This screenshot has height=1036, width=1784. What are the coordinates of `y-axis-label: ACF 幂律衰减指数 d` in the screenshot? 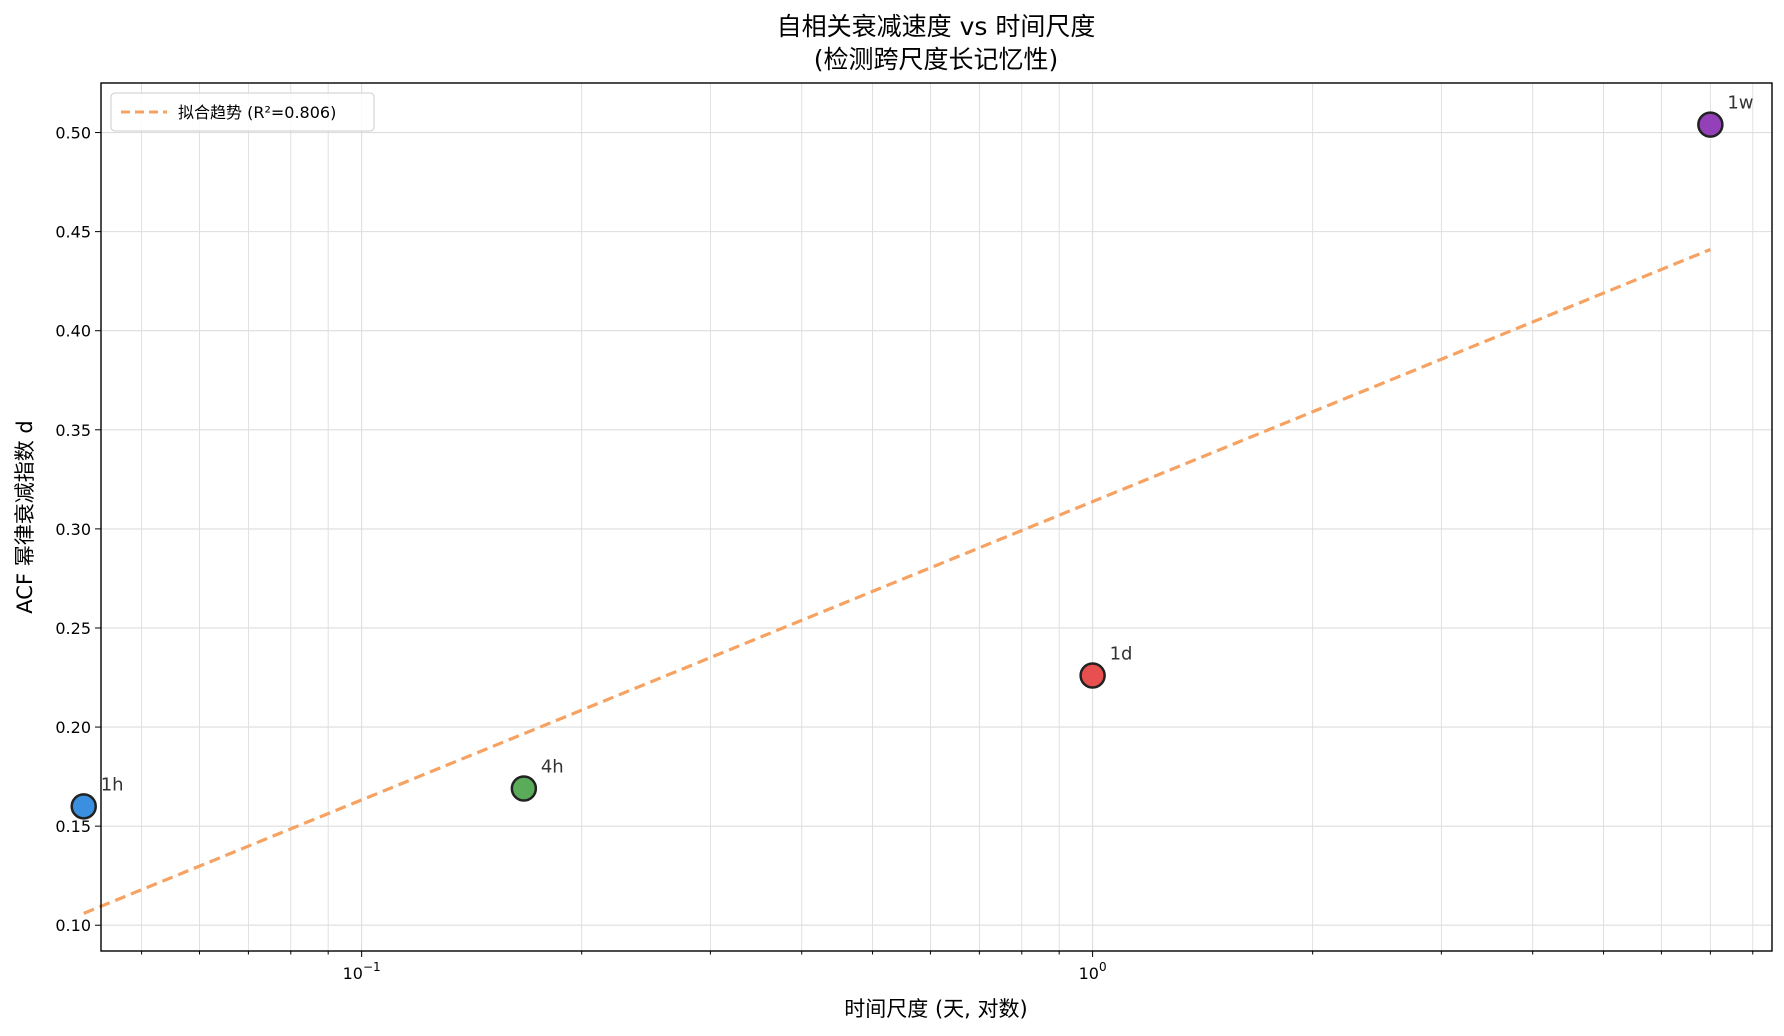 It's located at (25, 516).